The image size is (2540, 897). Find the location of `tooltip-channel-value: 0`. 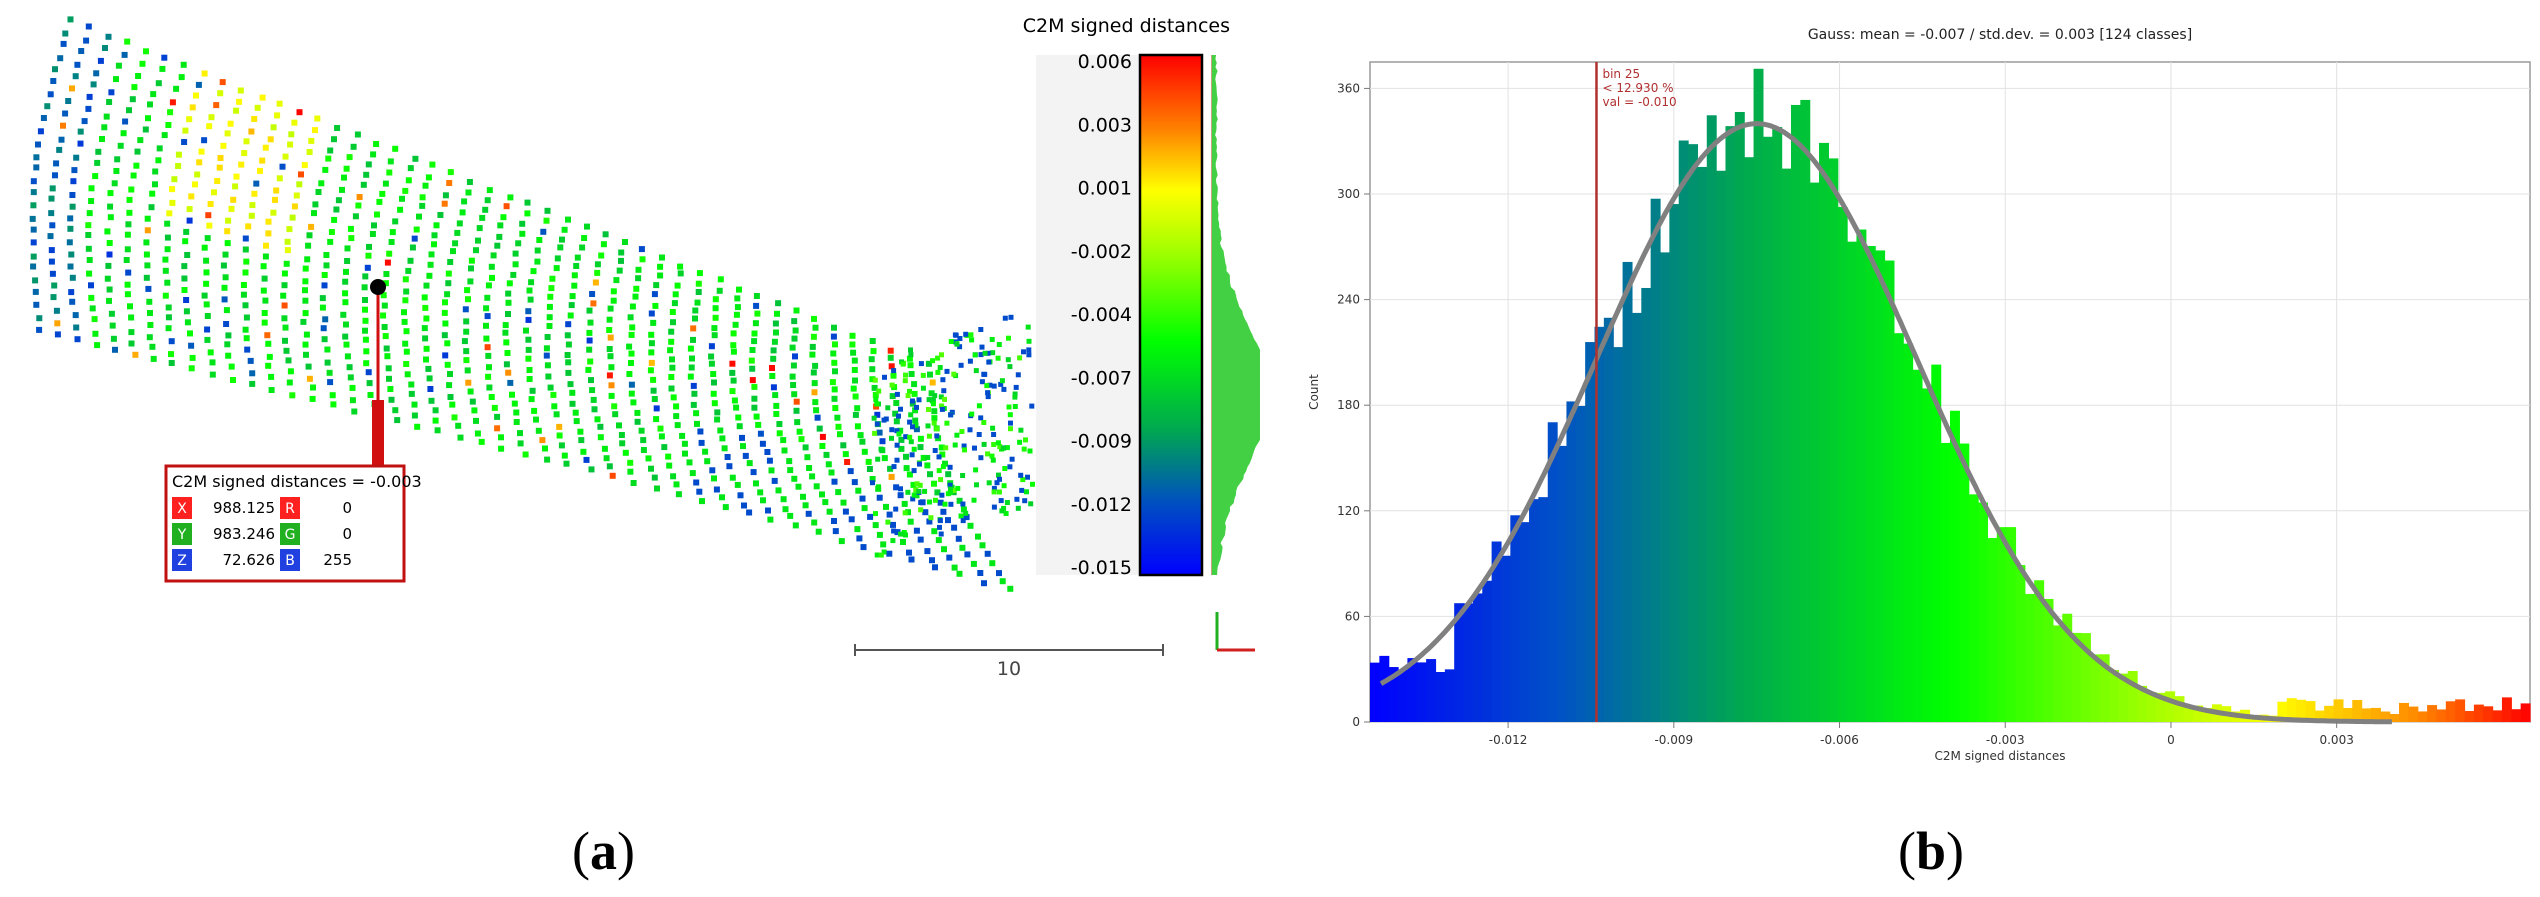

tooltip-channel-value: 0 is located at coordinates (347, 534).